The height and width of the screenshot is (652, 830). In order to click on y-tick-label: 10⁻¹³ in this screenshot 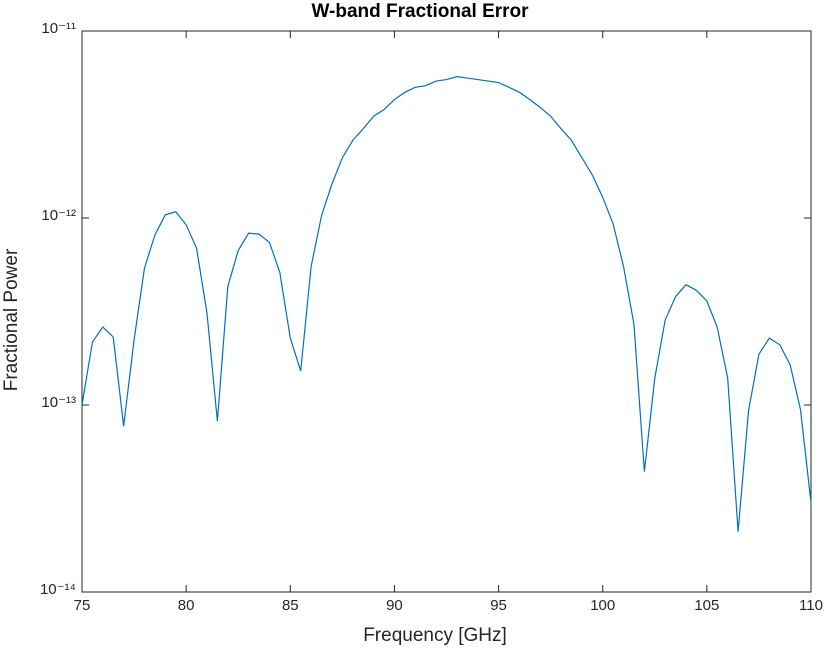, I will do `click(58, 402)`.